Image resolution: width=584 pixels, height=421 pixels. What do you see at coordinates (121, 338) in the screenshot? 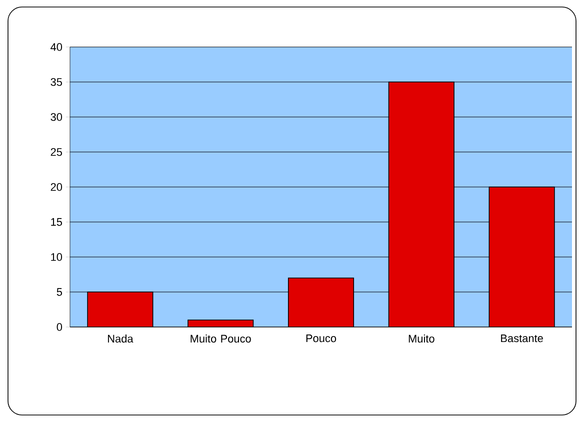
I see `x-tick-label: Nada` at bounding box center [121, 338].